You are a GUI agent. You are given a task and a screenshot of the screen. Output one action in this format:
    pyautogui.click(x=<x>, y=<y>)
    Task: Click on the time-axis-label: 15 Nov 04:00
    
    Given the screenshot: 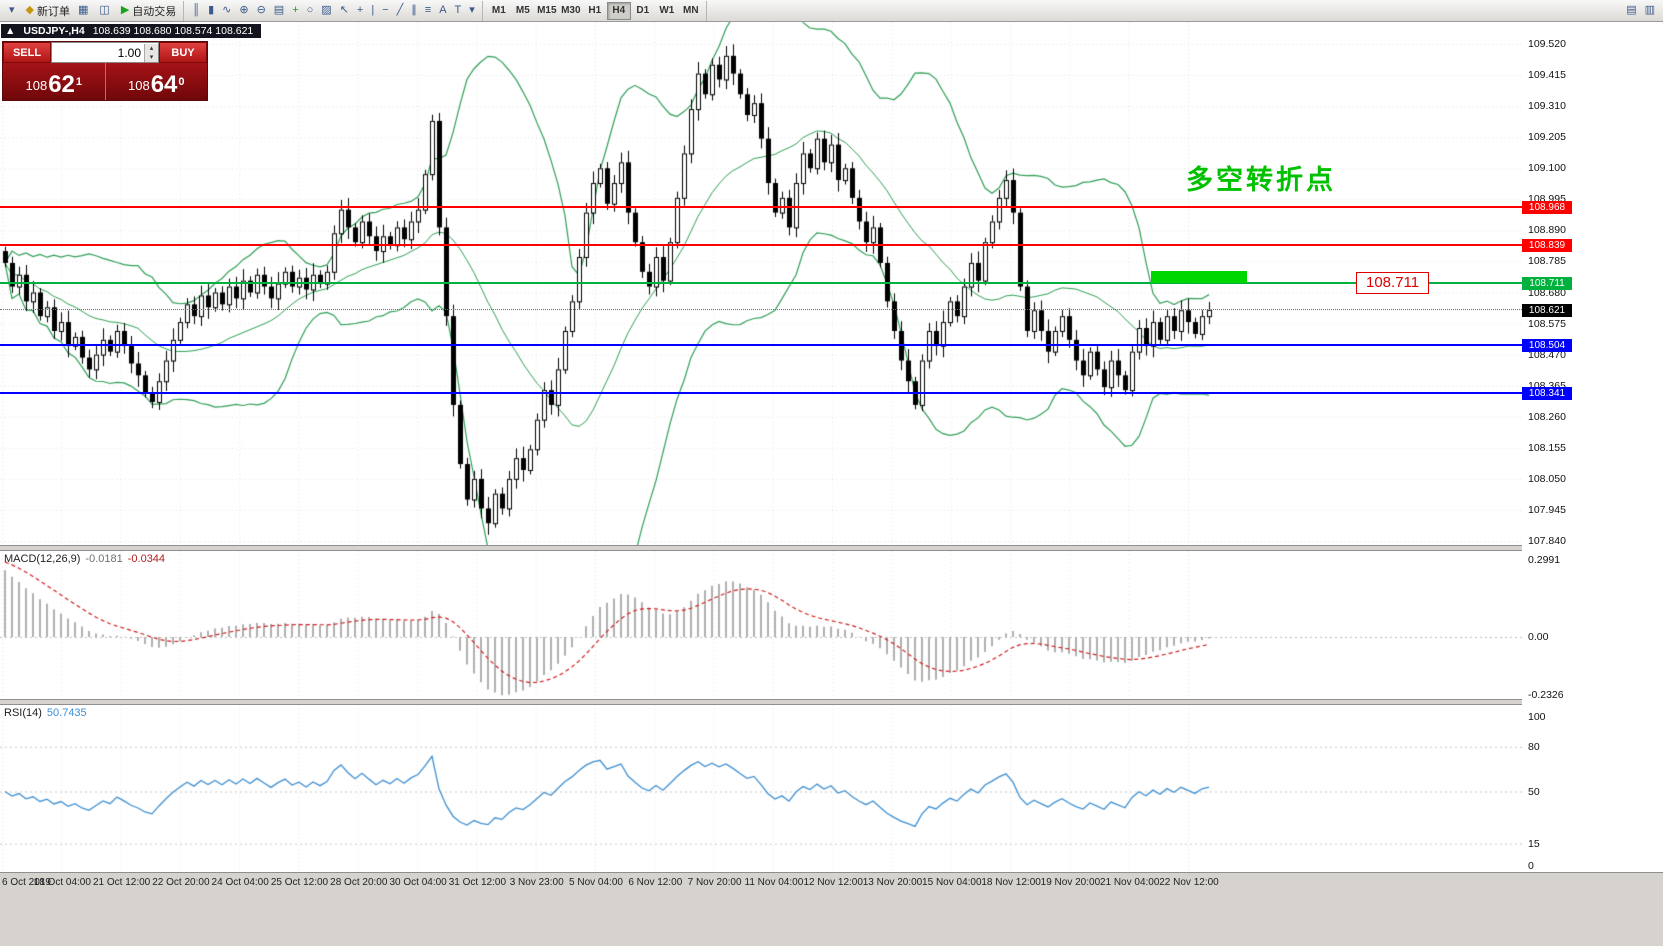 What is the action you would take?
    pyautogui.click(x=952, y=882)
    